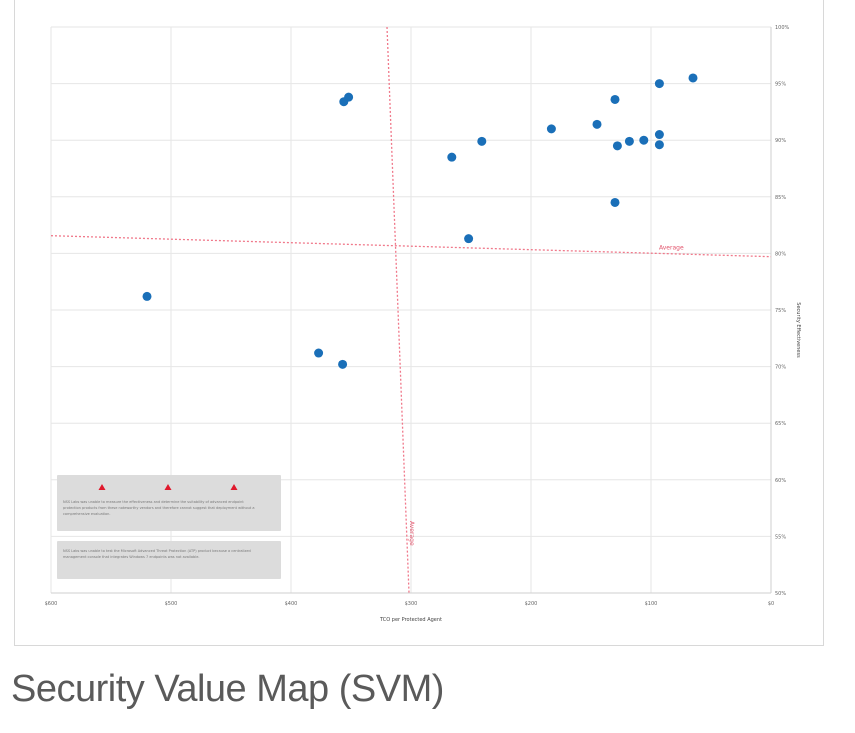  I want to click on y-tick-label: 85%, so click(780, 198).